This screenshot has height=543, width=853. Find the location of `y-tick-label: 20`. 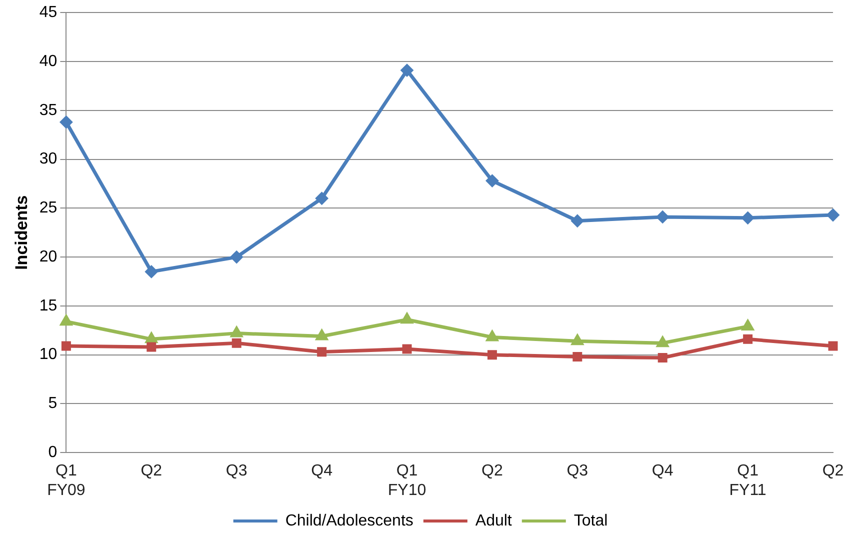

y-tick-label: 20 is located at coordinates (48, 257).